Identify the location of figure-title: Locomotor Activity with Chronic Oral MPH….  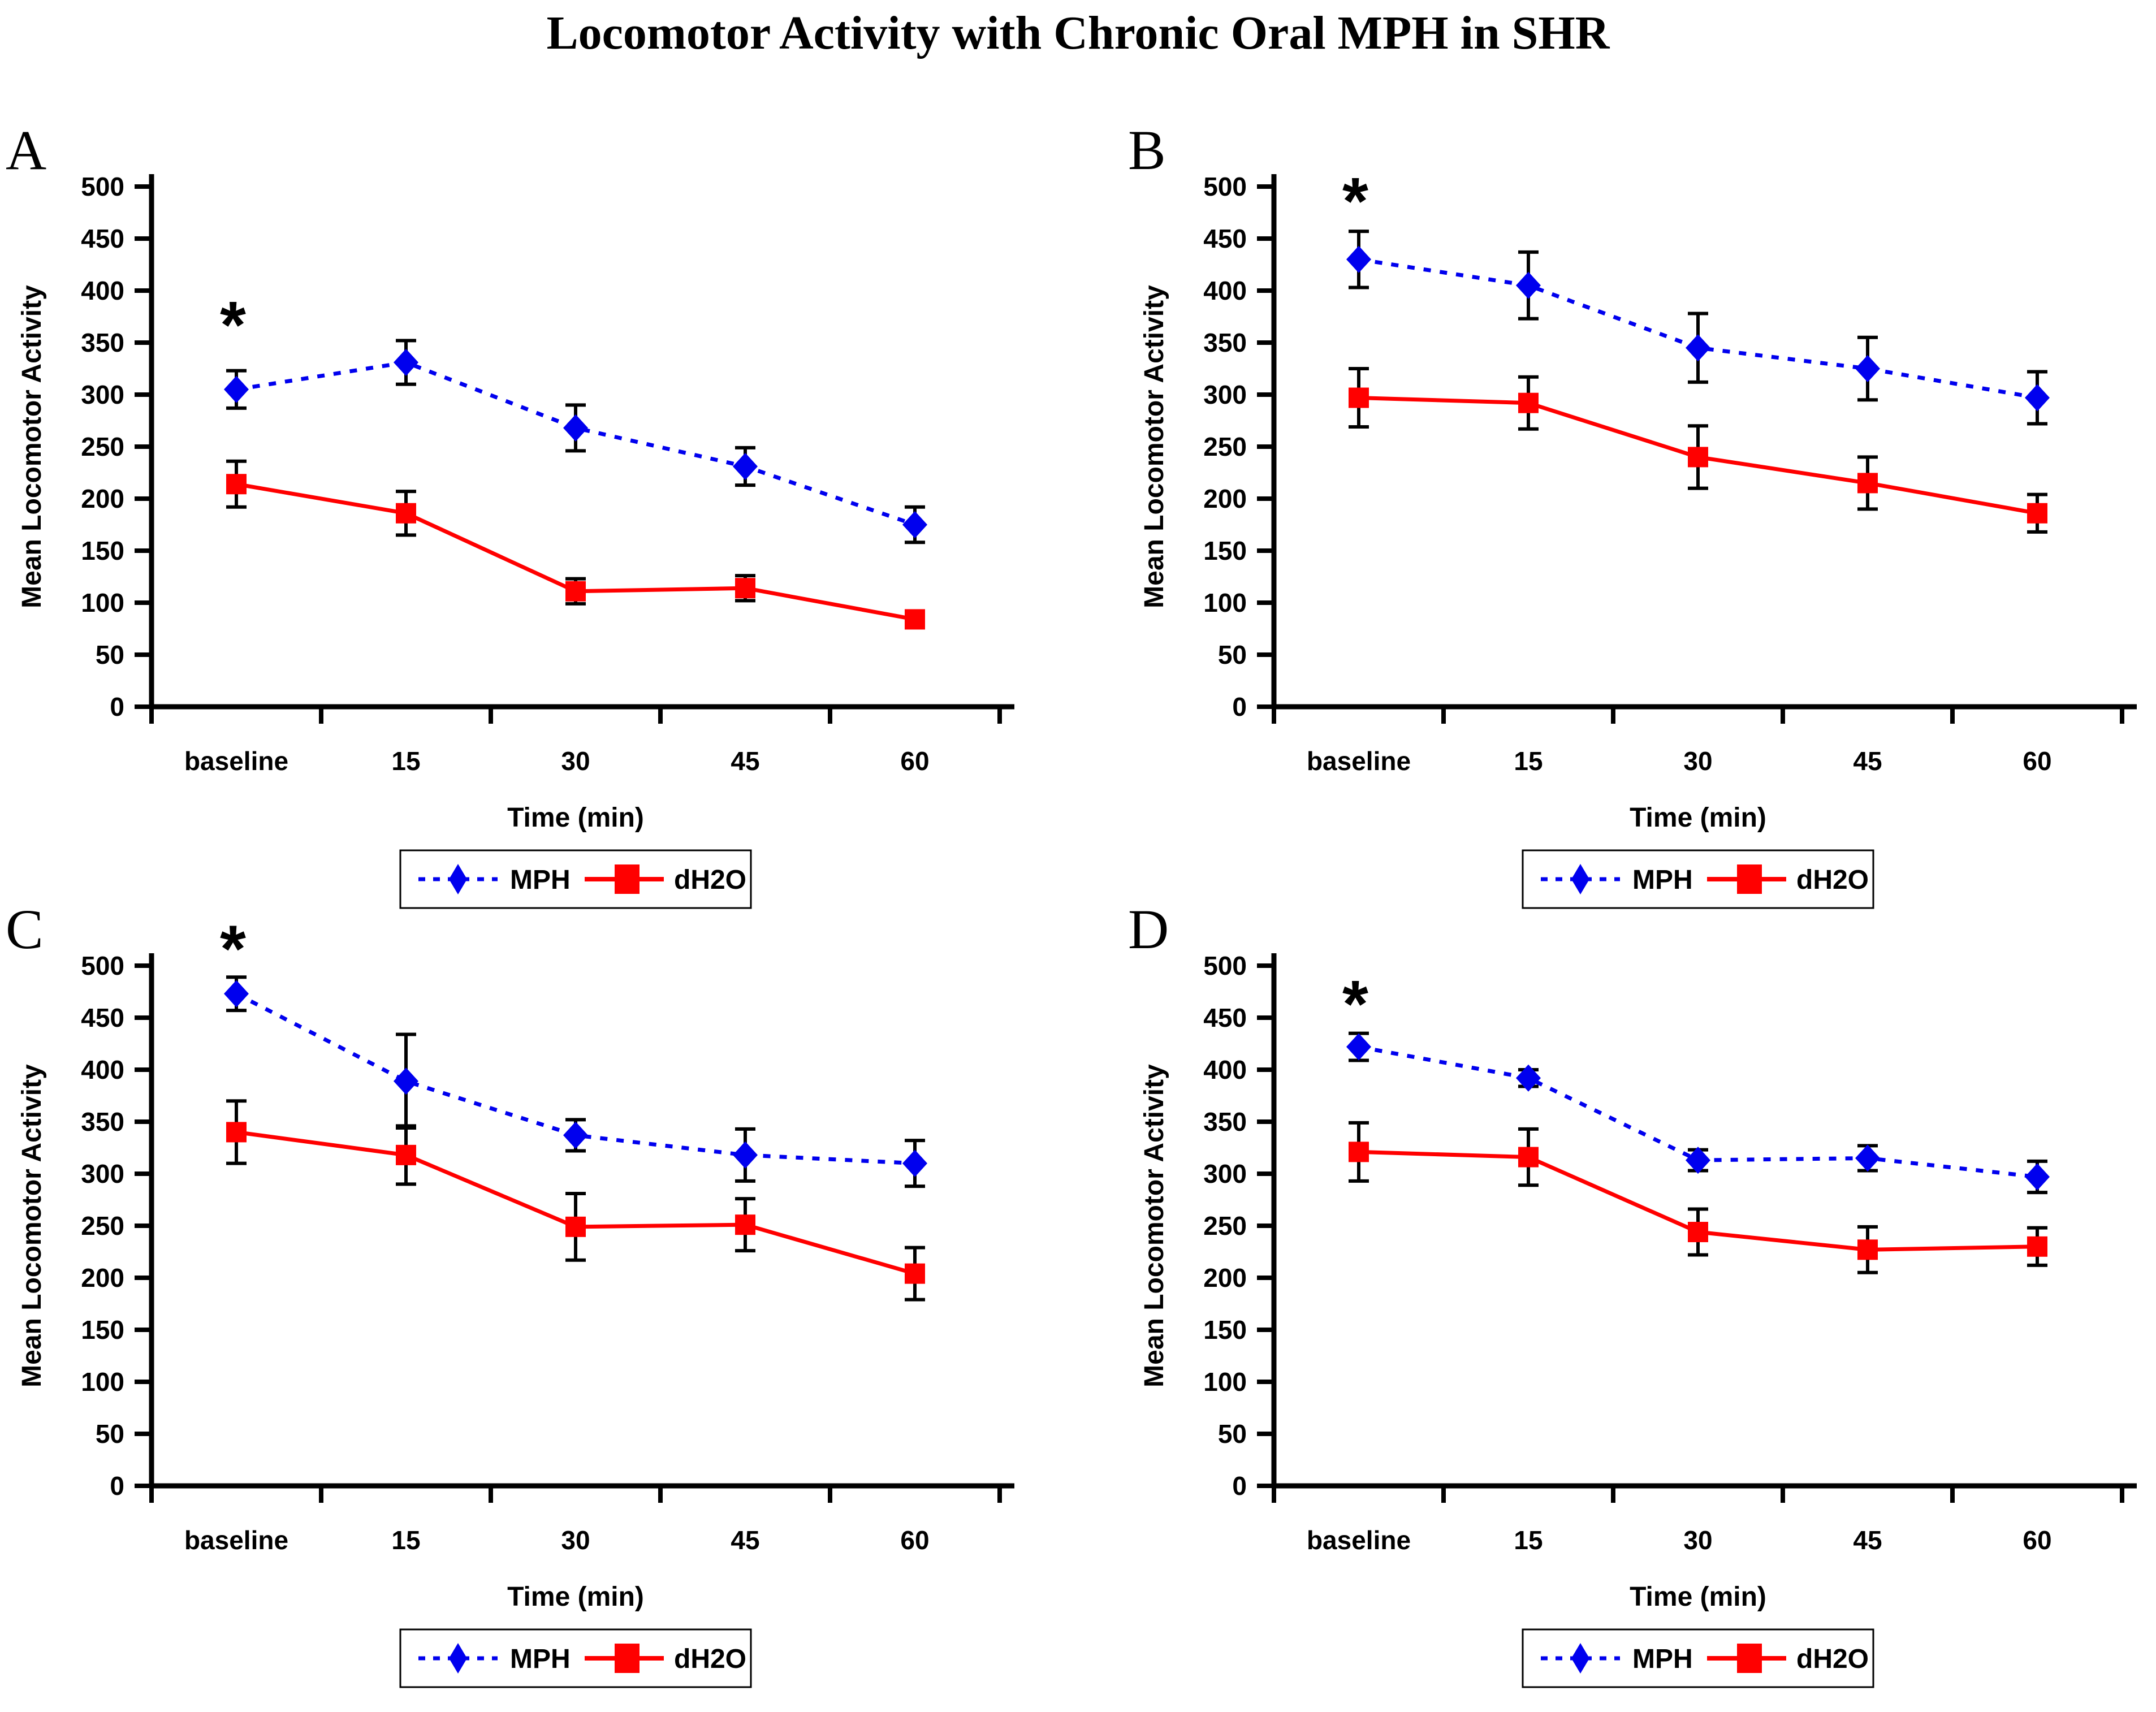
(1078, 33).